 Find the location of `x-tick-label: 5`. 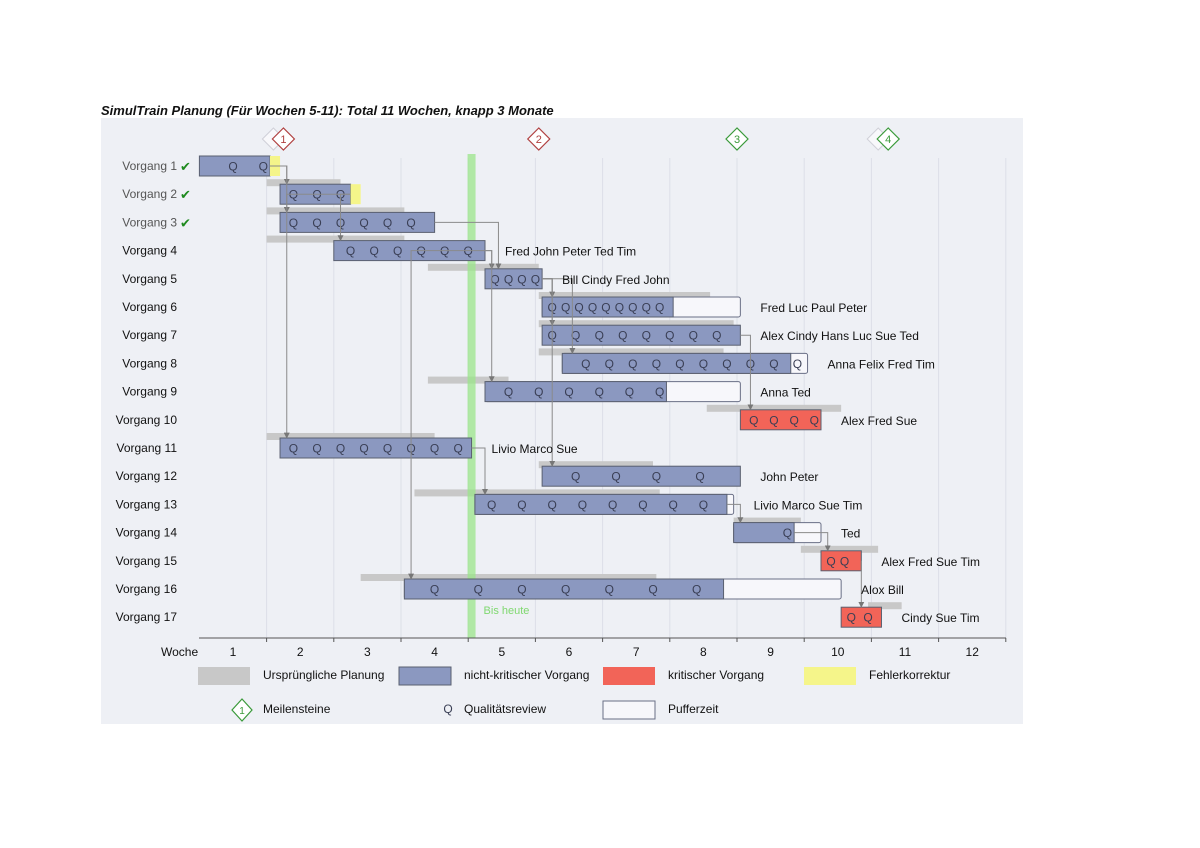

x-tick-label: 5 is located at coordinates (501, 652).